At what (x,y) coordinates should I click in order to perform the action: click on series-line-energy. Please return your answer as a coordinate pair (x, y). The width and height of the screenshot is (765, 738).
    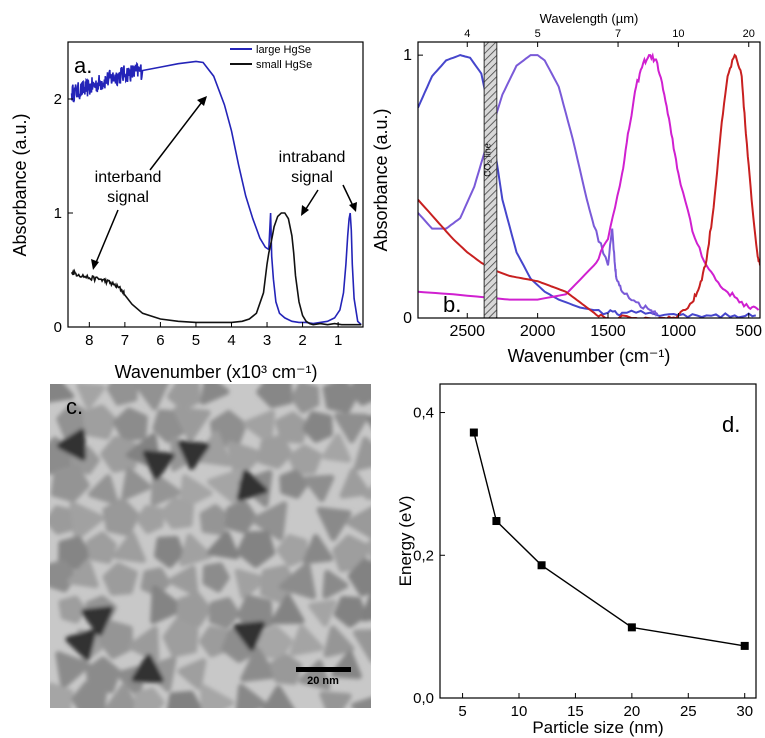
    Looking at the image, I should click on (609, 539).